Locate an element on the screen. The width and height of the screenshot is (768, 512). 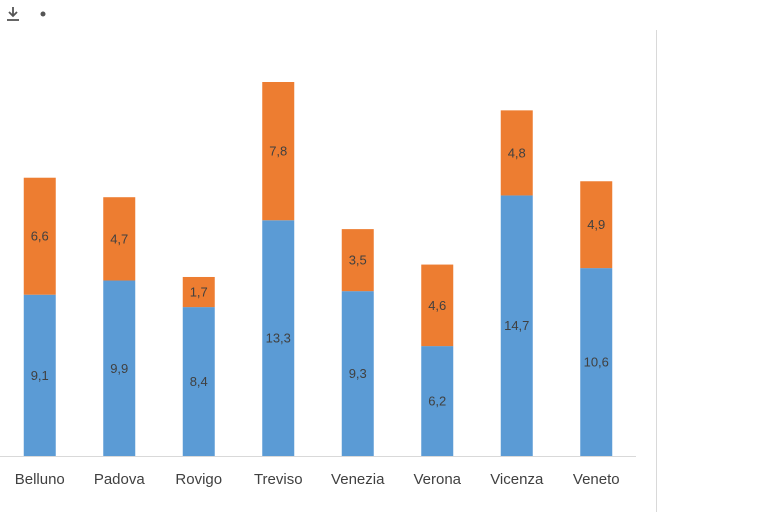
bar-segment-2-treviso is located at coordinates (278, 151).